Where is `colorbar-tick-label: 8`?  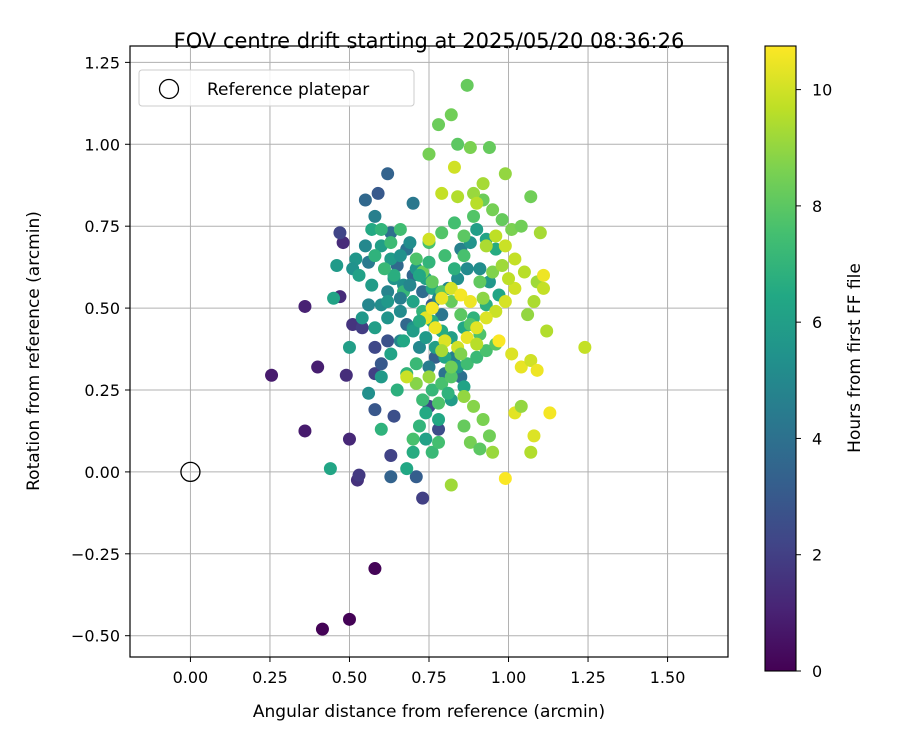
colorbar-tick-label: 8 is located at coordinates (817, 206).